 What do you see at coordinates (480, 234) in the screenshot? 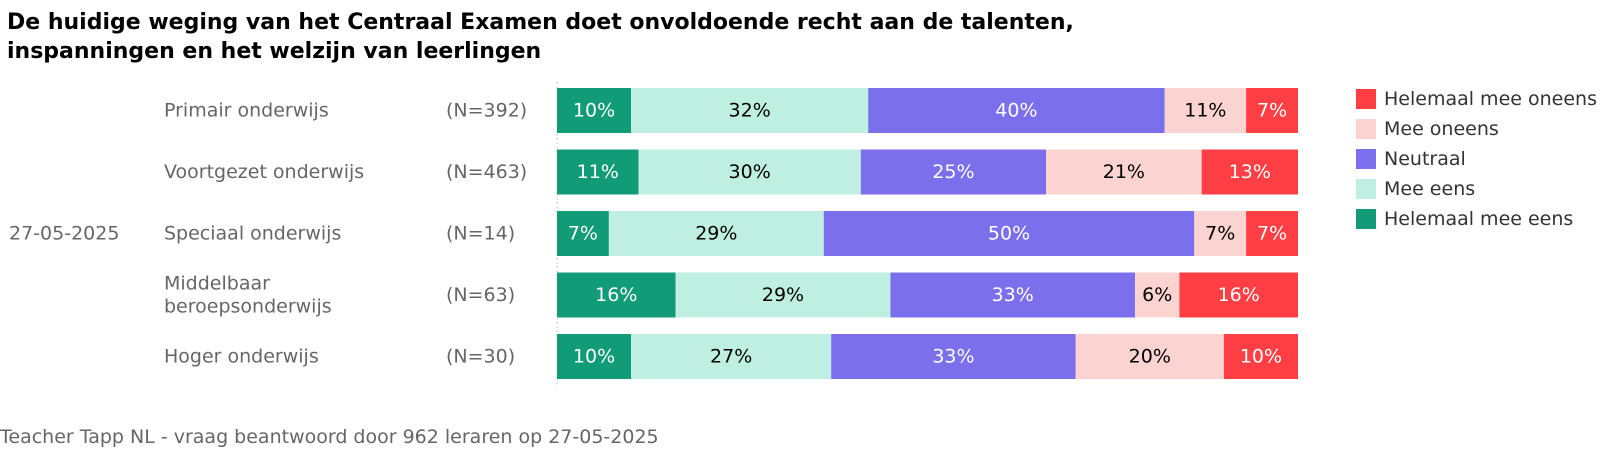
I see `sample-size-label: (N=14)` at bounding box center [480, 234].